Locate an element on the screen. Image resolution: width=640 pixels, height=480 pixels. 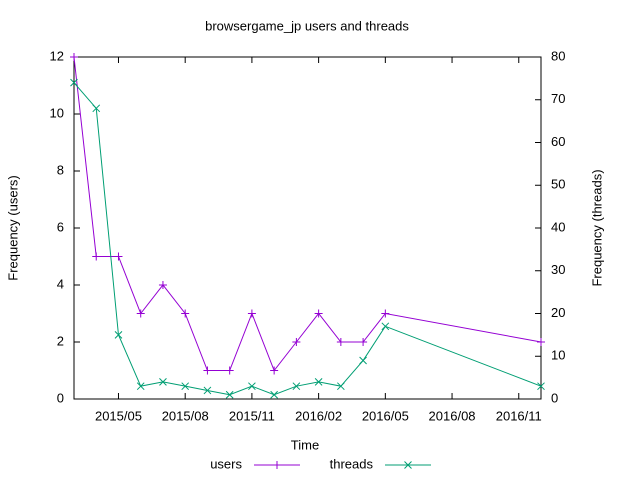
y2-axis-label: Frequency (threads) is located at coordinates (596, 227).